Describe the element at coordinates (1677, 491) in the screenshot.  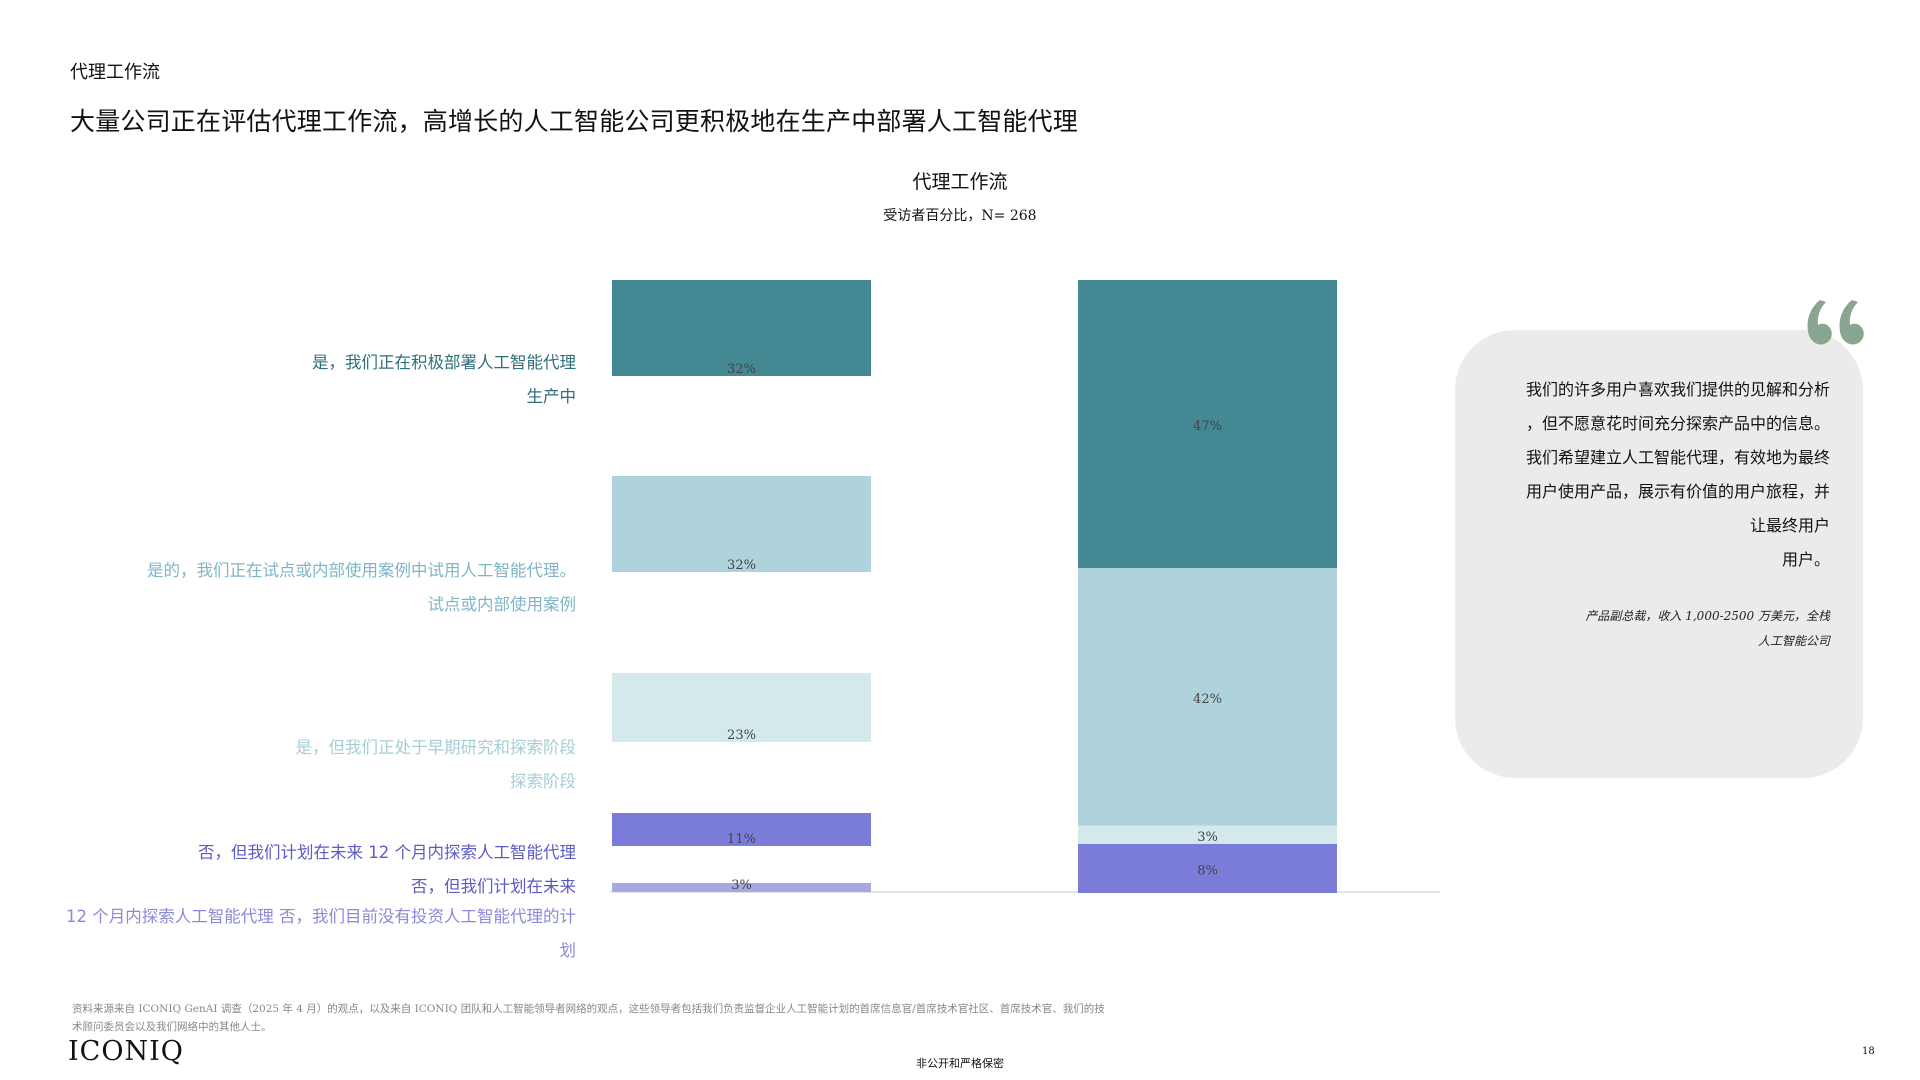
I see `quote-line: 用户使用产品，展示有价值的用户旅程，并` at that location.